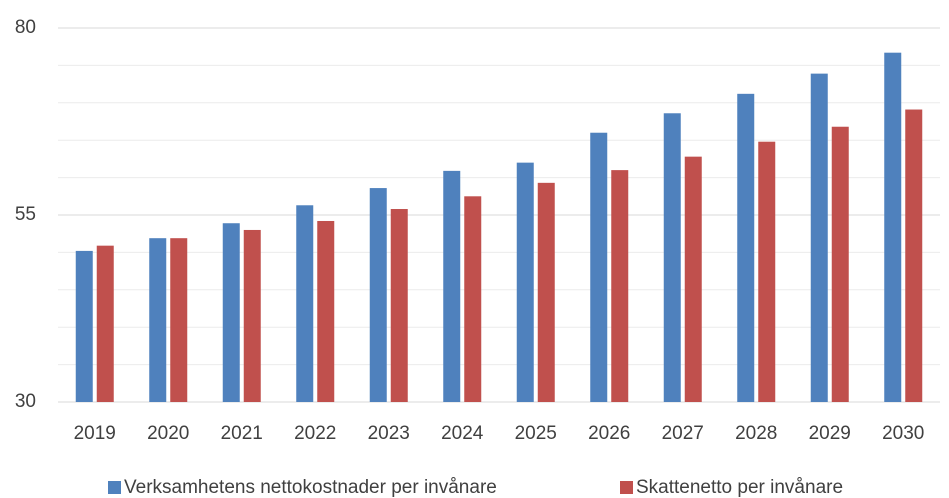 The height and width of the screenshot is (498, 949). Describe the element at coordinates (683, 433) in the screenshot. I see `x-tick-label: 2027` at that location.